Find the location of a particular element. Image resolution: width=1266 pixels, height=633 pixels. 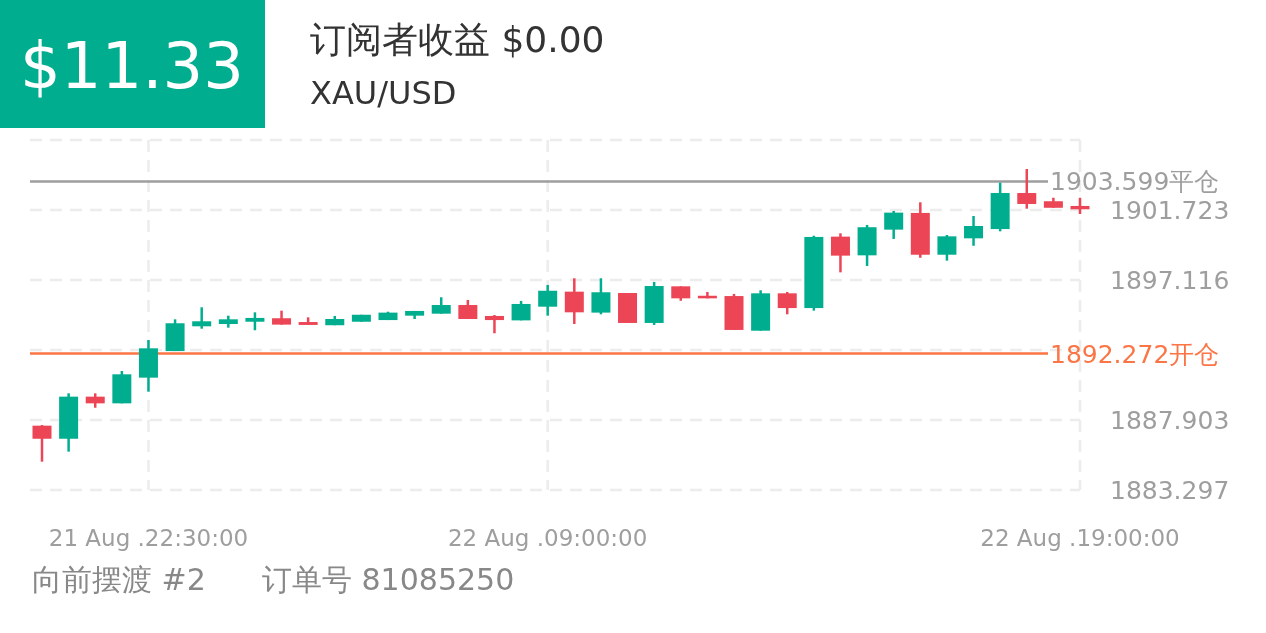

y-tick-label: 1901.723 is located at coordinates (1170, 211).